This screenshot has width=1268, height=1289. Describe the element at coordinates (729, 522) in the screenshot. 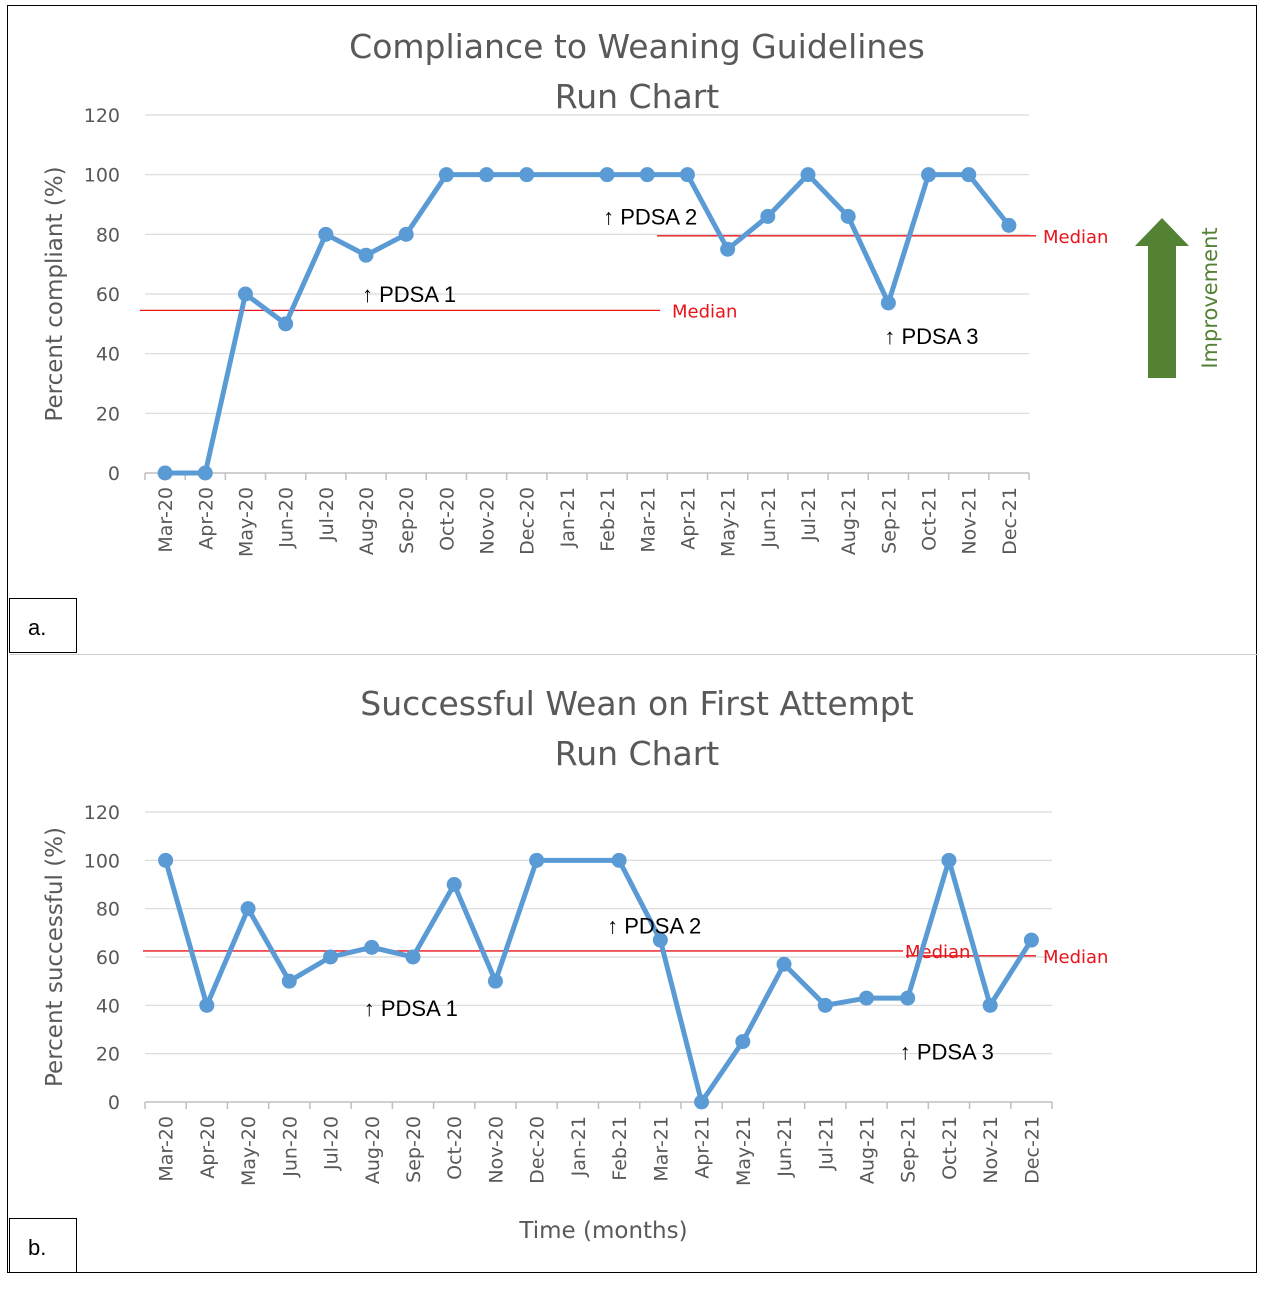

I see `x-tick-label: May-21` at that location.